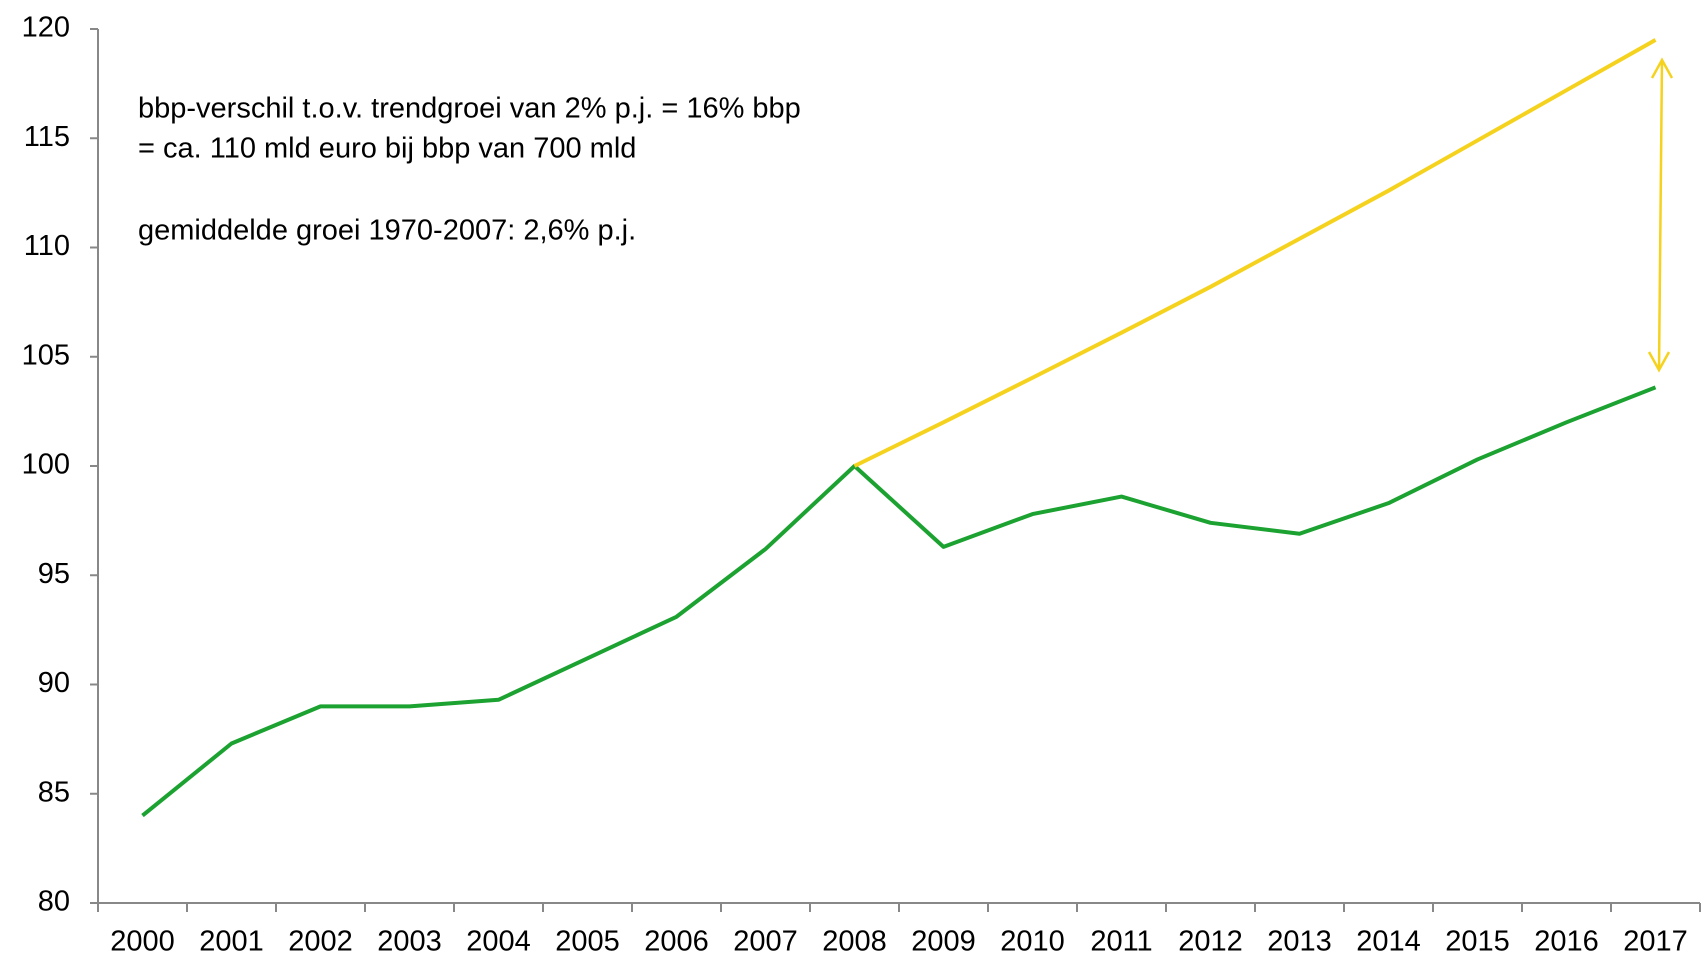 This screenshot has width=1706, height=960. Describe the element at coordinates (498, 942) in the screenshot. I see `x-tick-label: 2004` at that location.